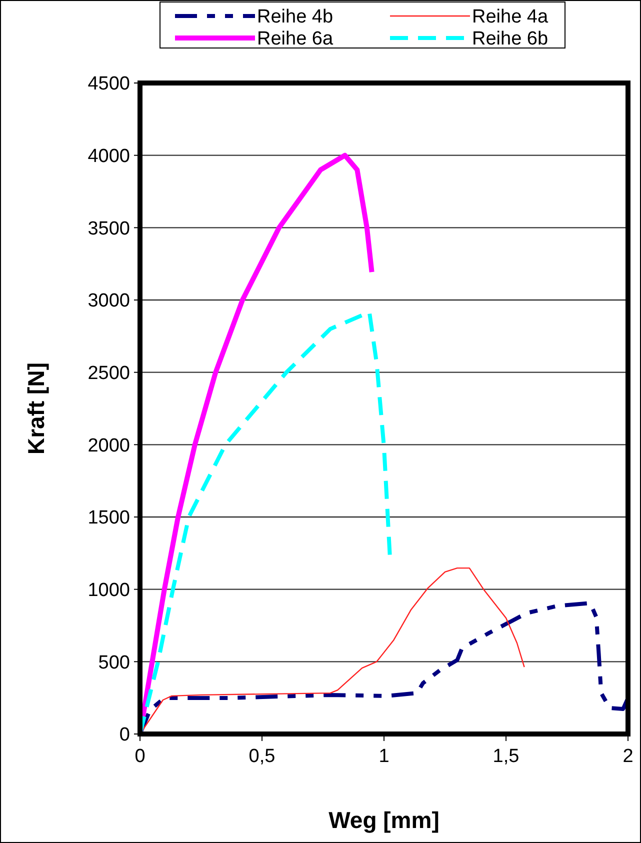 This screenshot has width=641, height=843. I want to click on x-axis-title: Weg [mm], so click(384, 820).